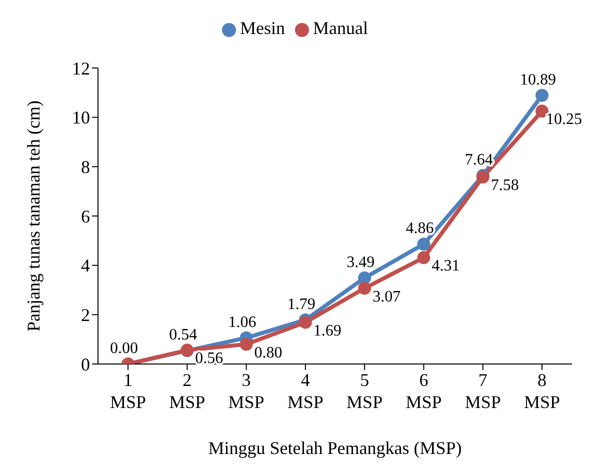 The height and width of the screenshot is (472, 600). What do you see at coordinates (85, 364) in the screenshot?
I see `y-tick-label: 0` at bounding box center [85, 364].